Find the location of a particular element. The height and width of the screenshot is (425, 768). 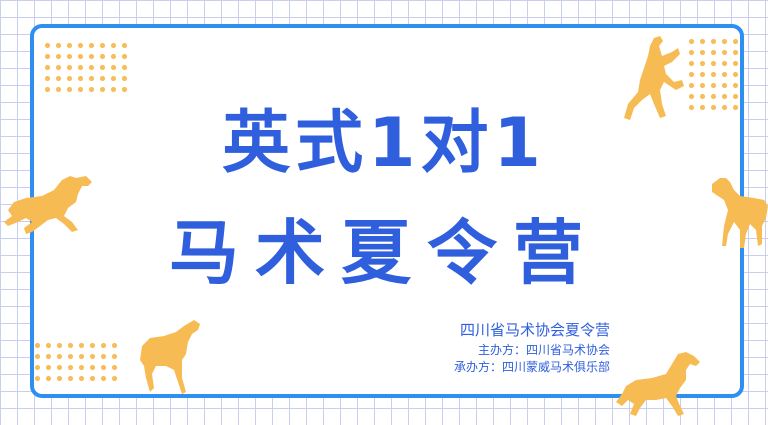

organizer-name: 四川省马术协会夏令营 is located at coordinates (534, 330).